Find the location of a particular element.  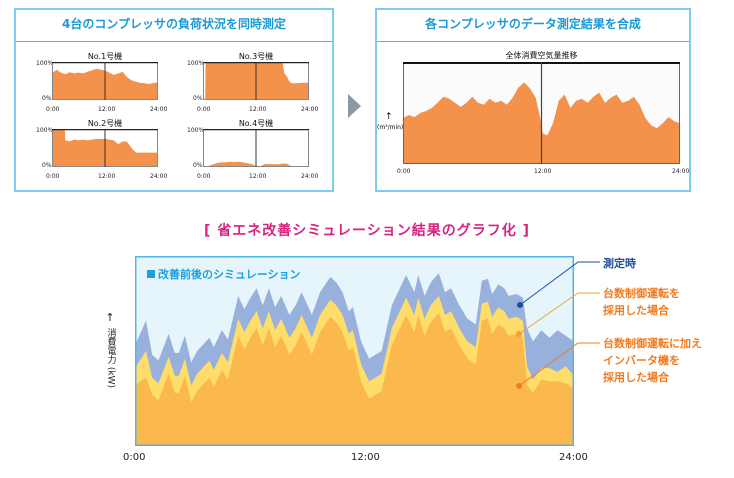

combined-chart-title: 全体消費空気量推移 is located at coordinates (541, 55).